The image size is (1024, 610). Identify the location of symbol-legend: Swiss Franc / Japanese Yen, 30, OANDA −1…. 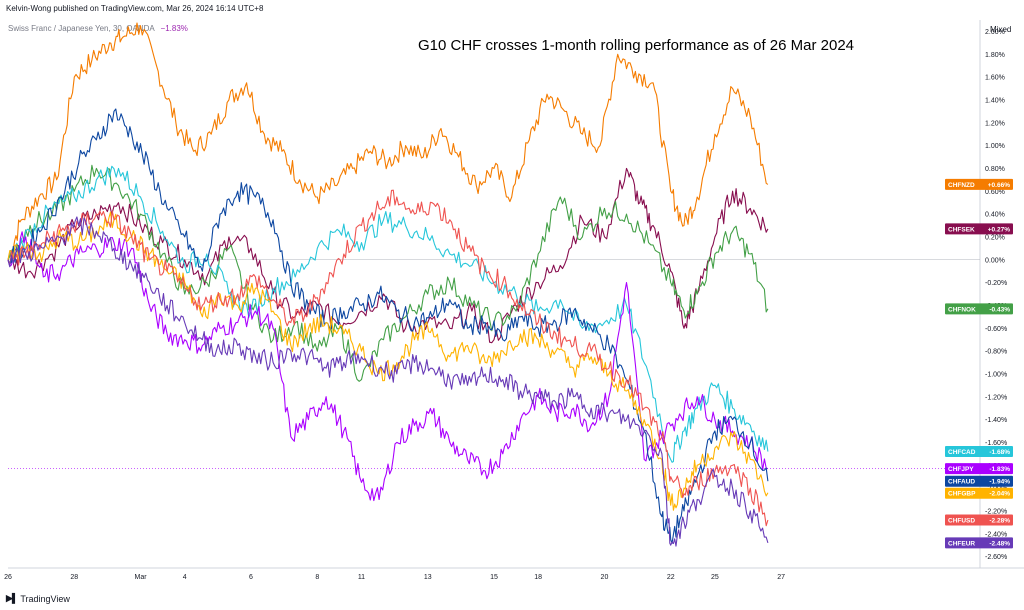
(98, 28).